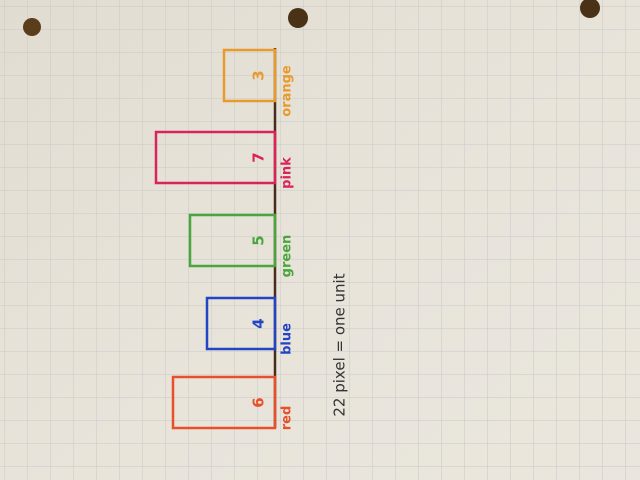 The image size is (640, 480). Describe the element at coordinates (259, 75) in the screenshot. I see `bar-value: 3` at that location.